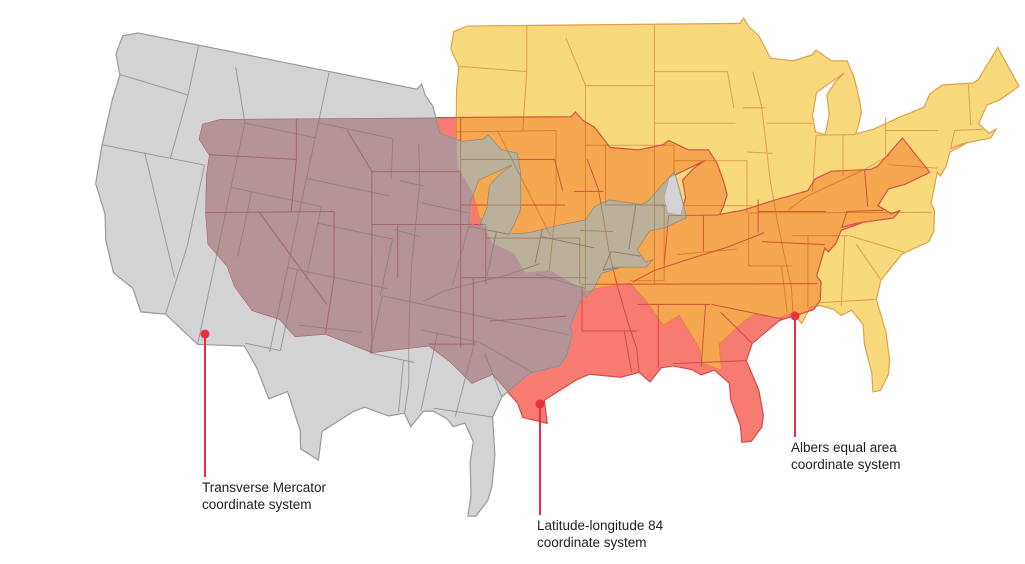  Describe the element at coordinates (600, 525) in the screenshot. I see `callout-latitude-longitude-84-line1: Latitude-longitude 84` at that location.